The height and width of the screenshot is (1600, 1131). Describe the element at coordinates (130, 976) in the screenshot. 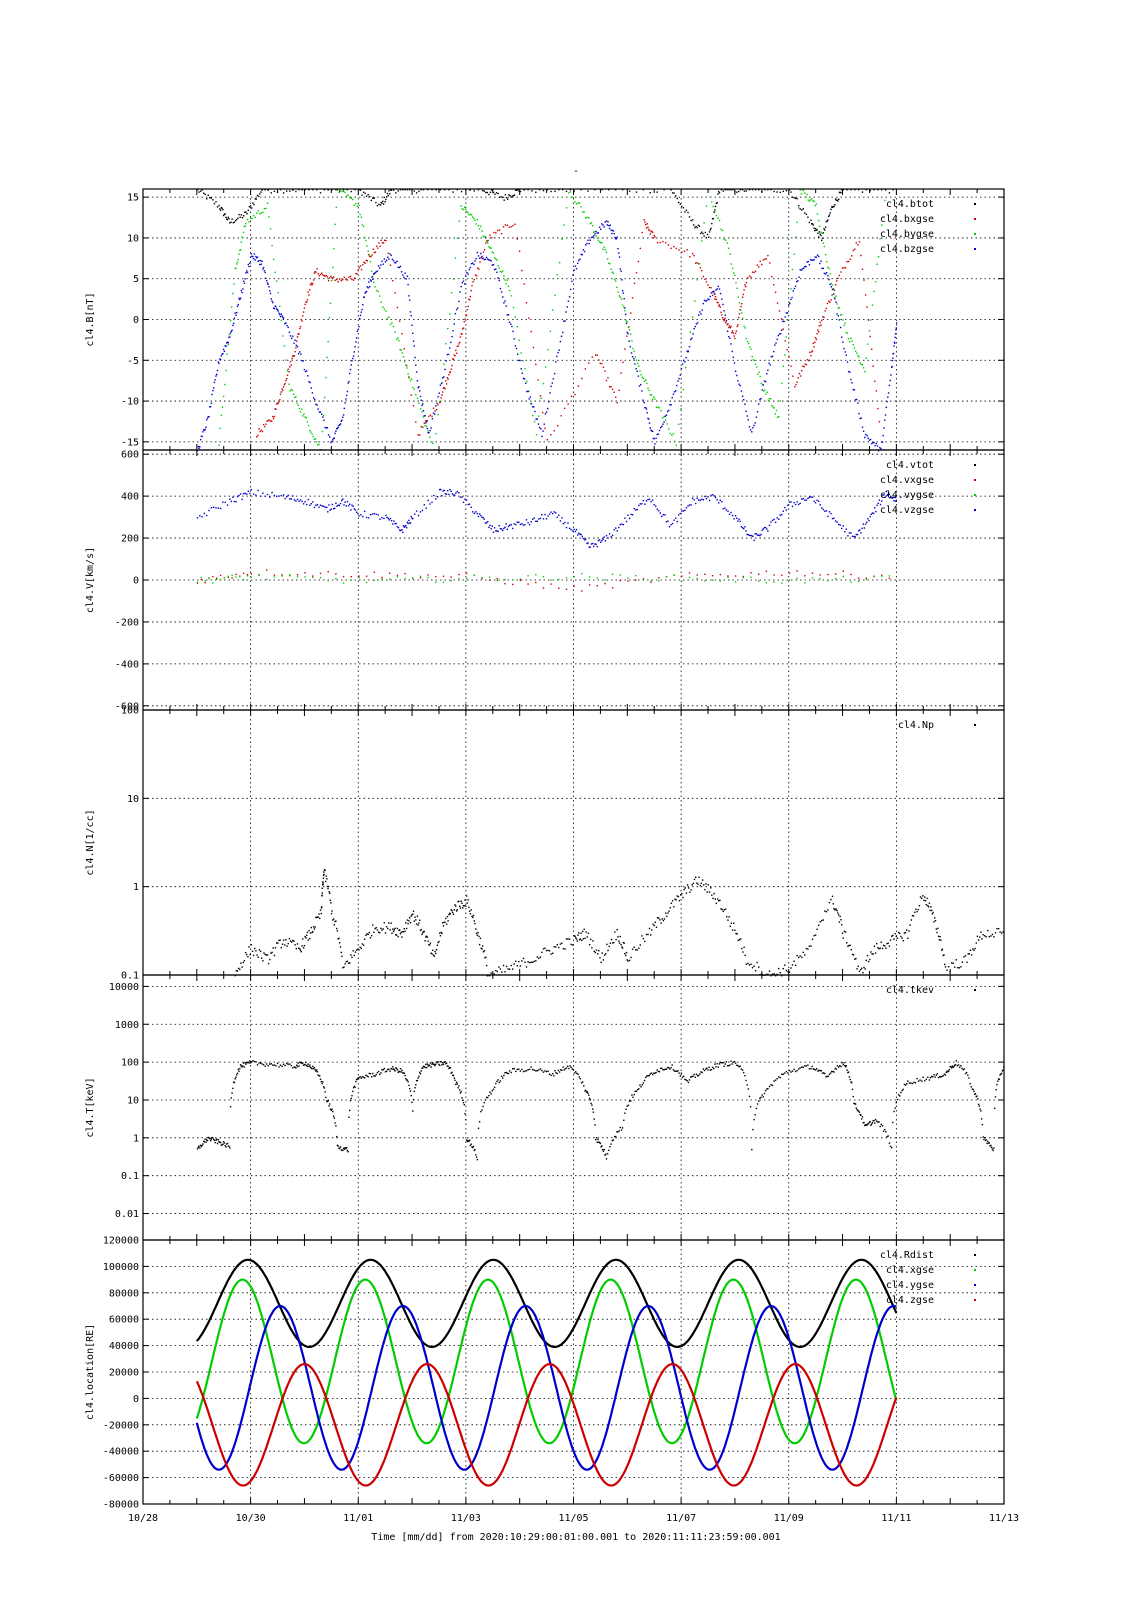

I see `y-tick-label: 0.1` at that location.